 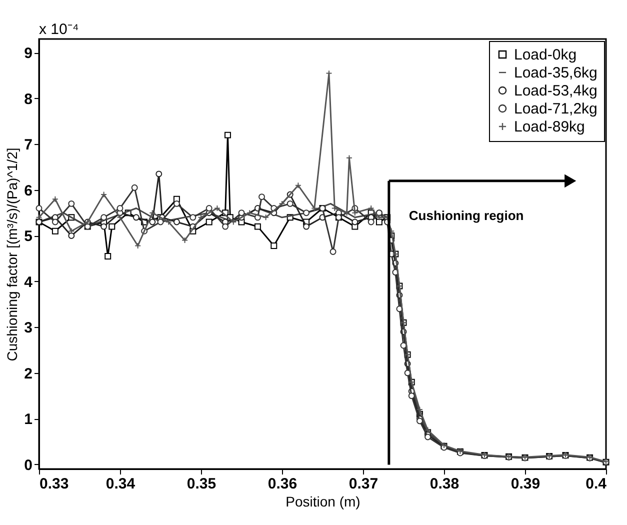 I want to click on x-tick-label: 0.4, so click(x=597, y=484).